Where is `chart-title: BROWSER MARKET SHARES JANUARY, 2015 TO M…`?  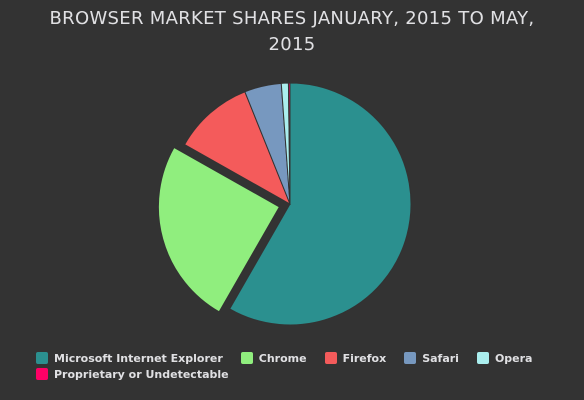 chart-title: BROWSER MARKET SHARES JANUARY, 2015 TO M… is located at coordinates (292, 31).